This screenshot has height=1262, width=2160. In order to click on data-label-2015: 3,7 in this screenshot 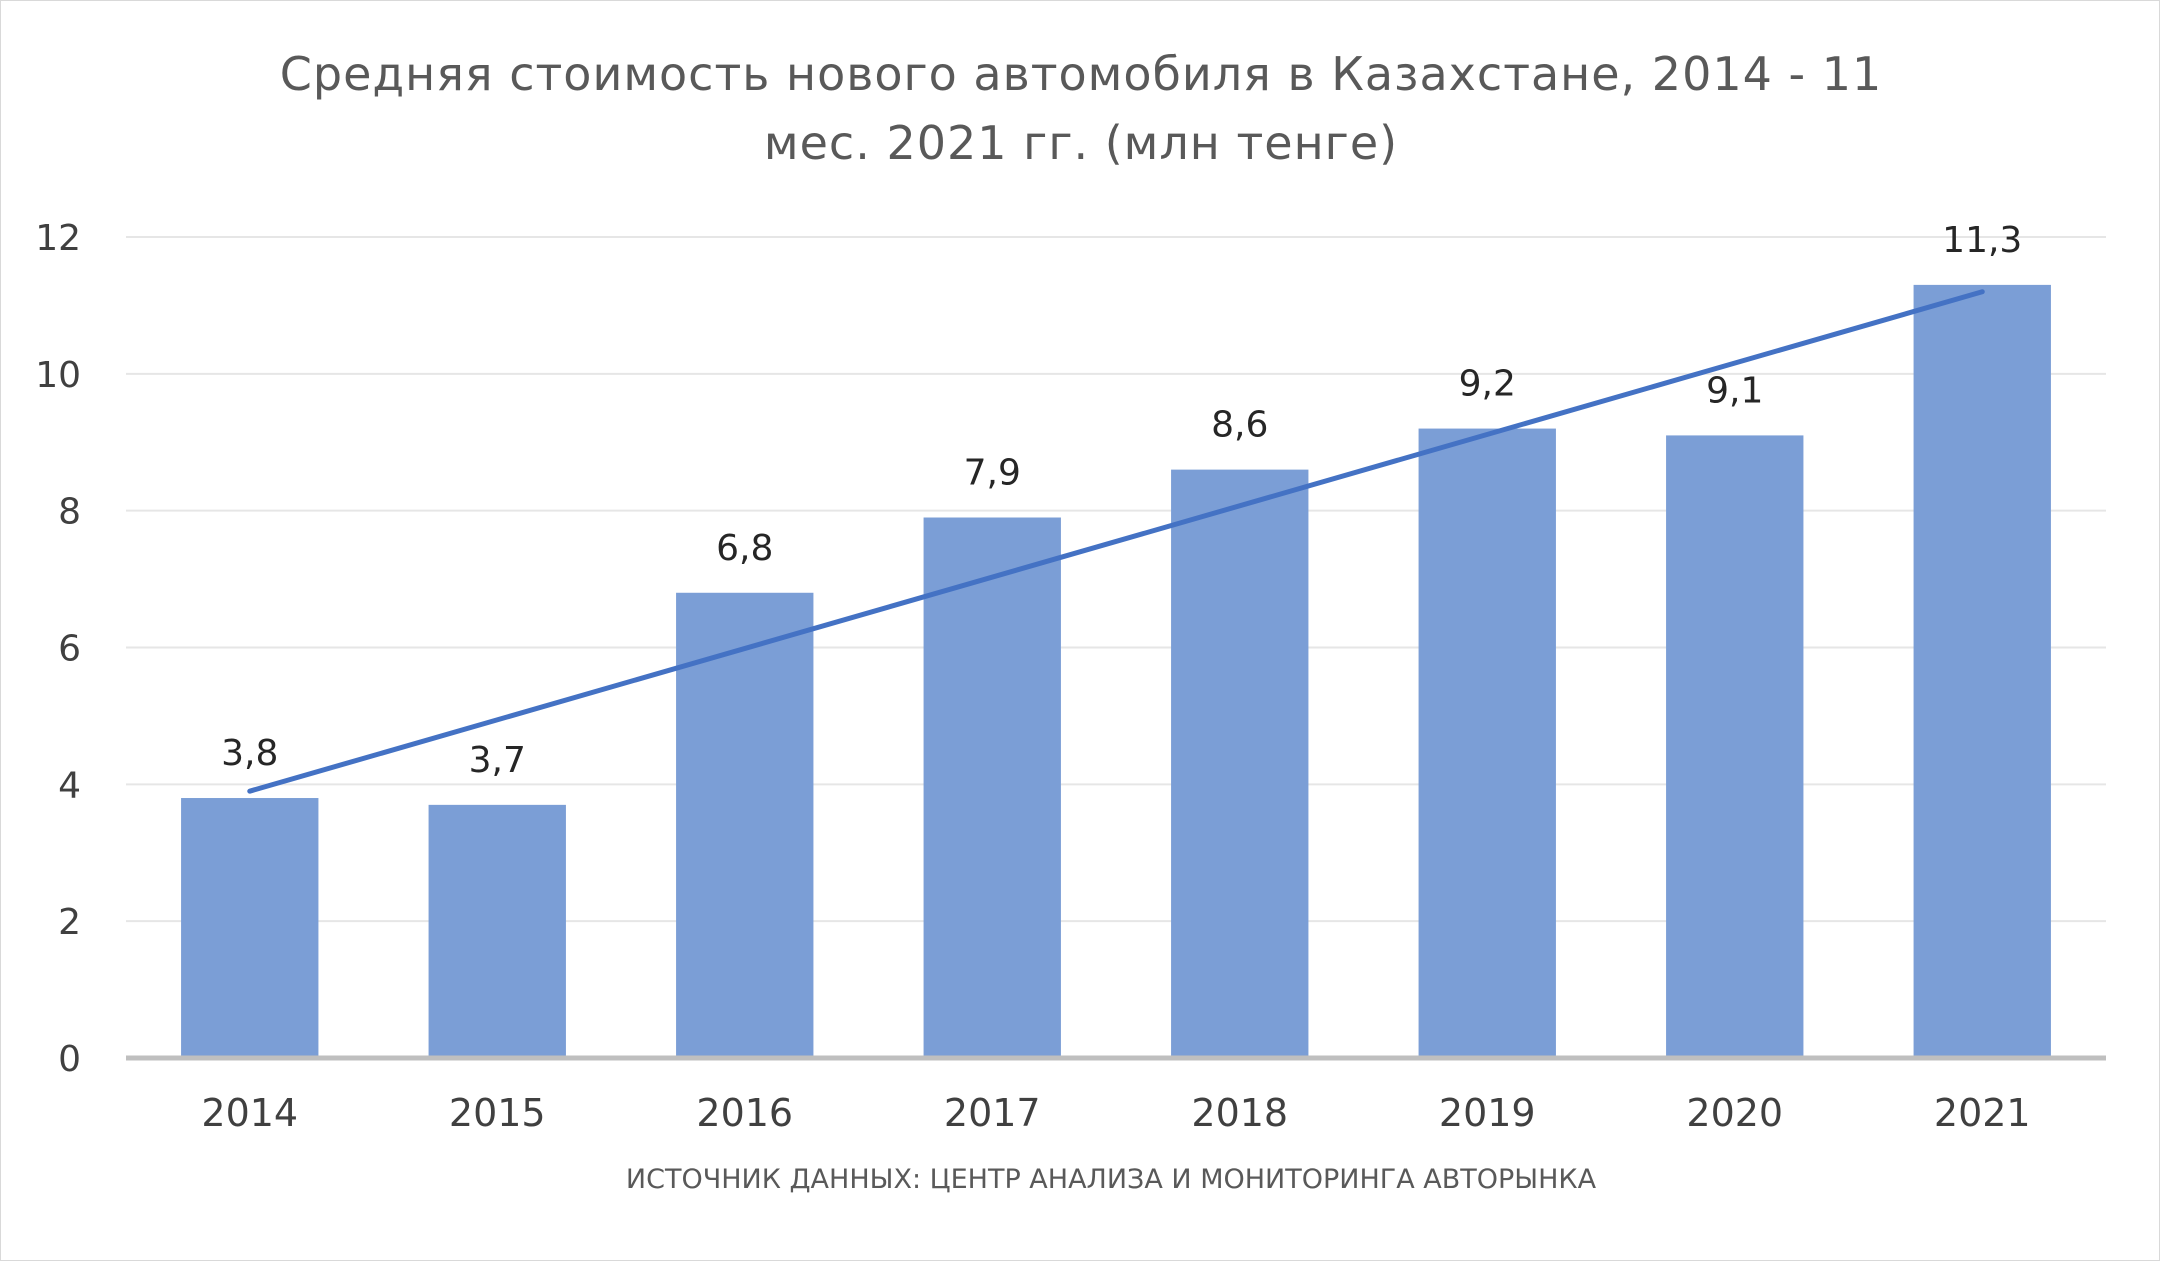, I will do `click(497, 760)`.